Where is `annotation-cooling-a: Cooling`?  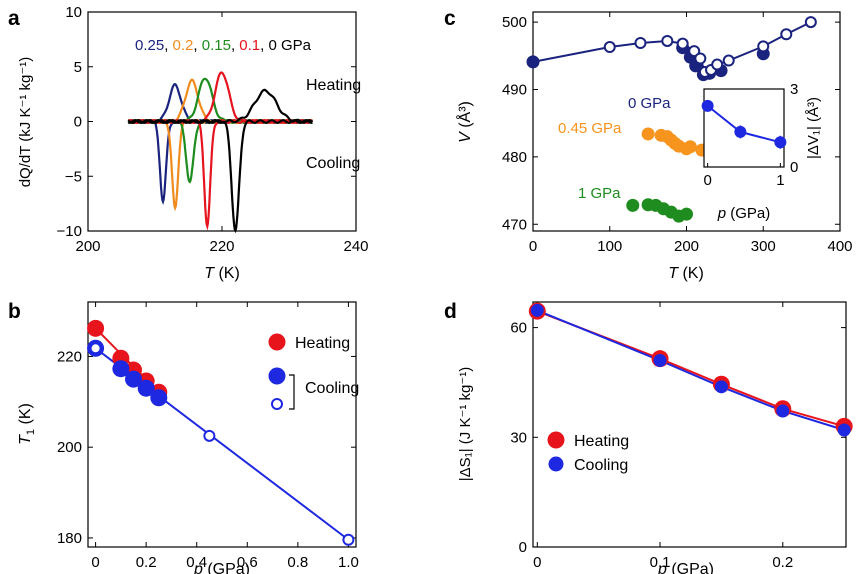
annotation-cooling-a: Cooling is located at coordinates (333, 163).